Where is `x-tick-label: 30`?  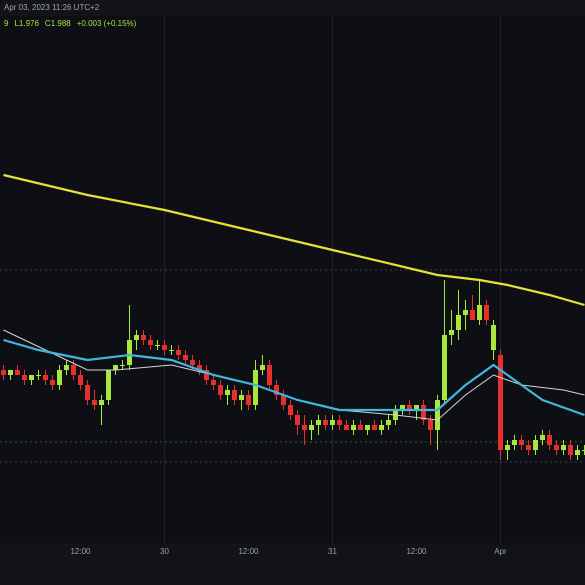
x-tick-label: 30 is located at coordinates (164, 551).